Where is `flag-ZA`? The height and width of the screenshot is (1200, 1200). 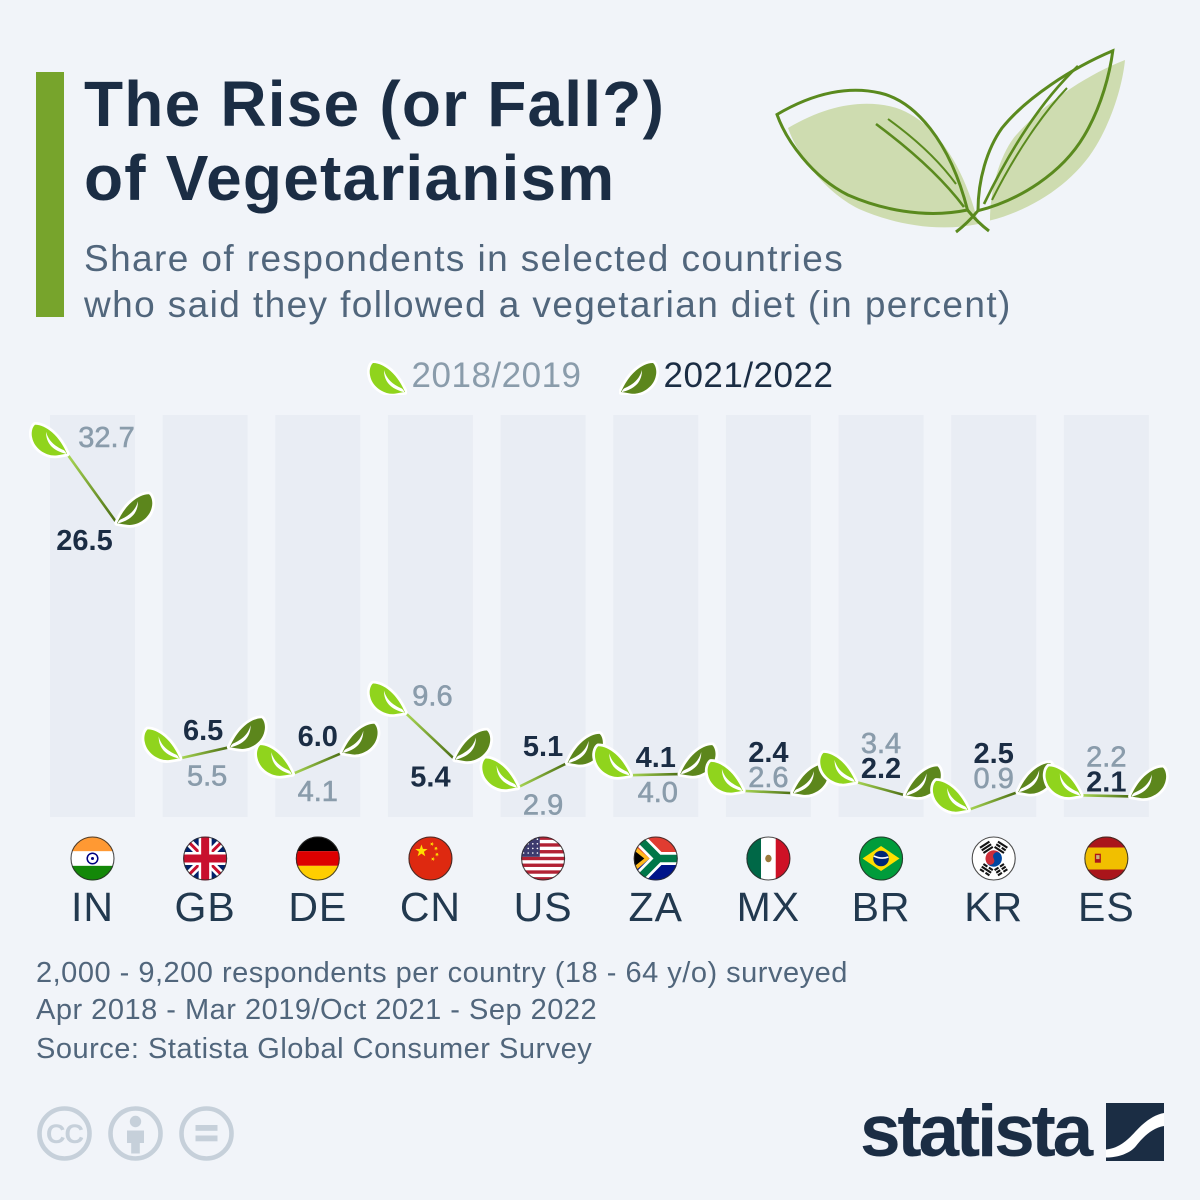 flag-ZA is located at coordinates (655, 858).